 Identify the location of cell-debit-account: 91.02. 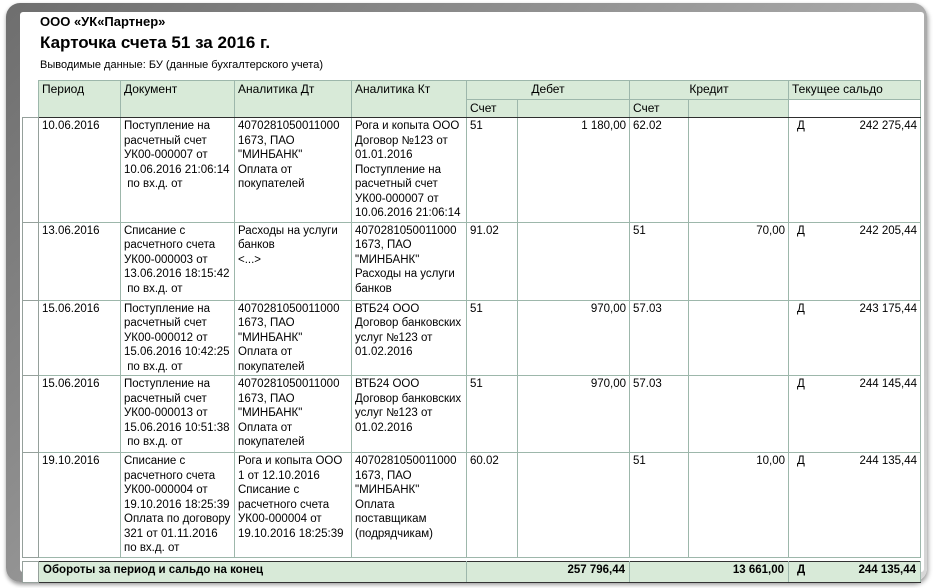
(492, 261).